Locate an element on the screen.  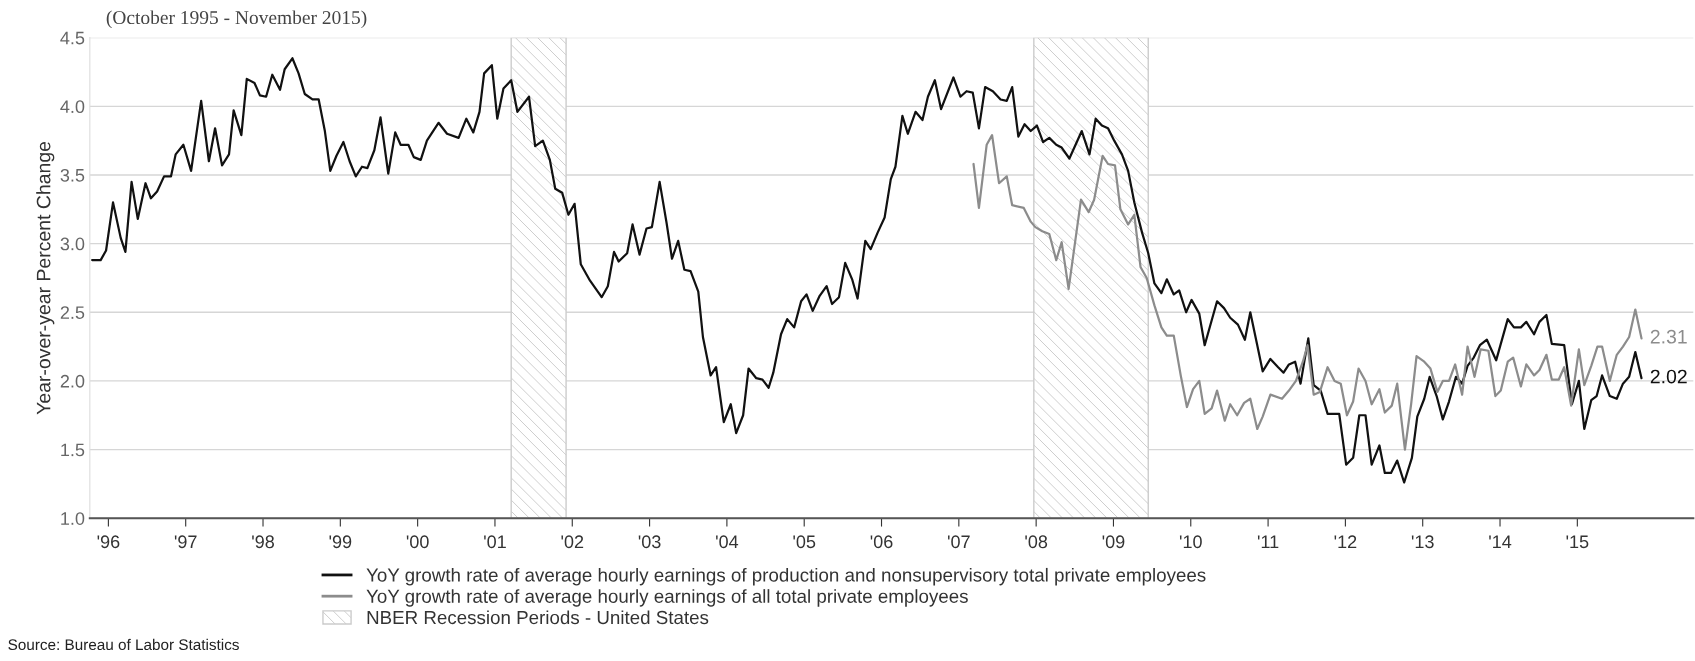
y-axis-title: Year-over-year Percent Change is located at coordinates (45, 278).